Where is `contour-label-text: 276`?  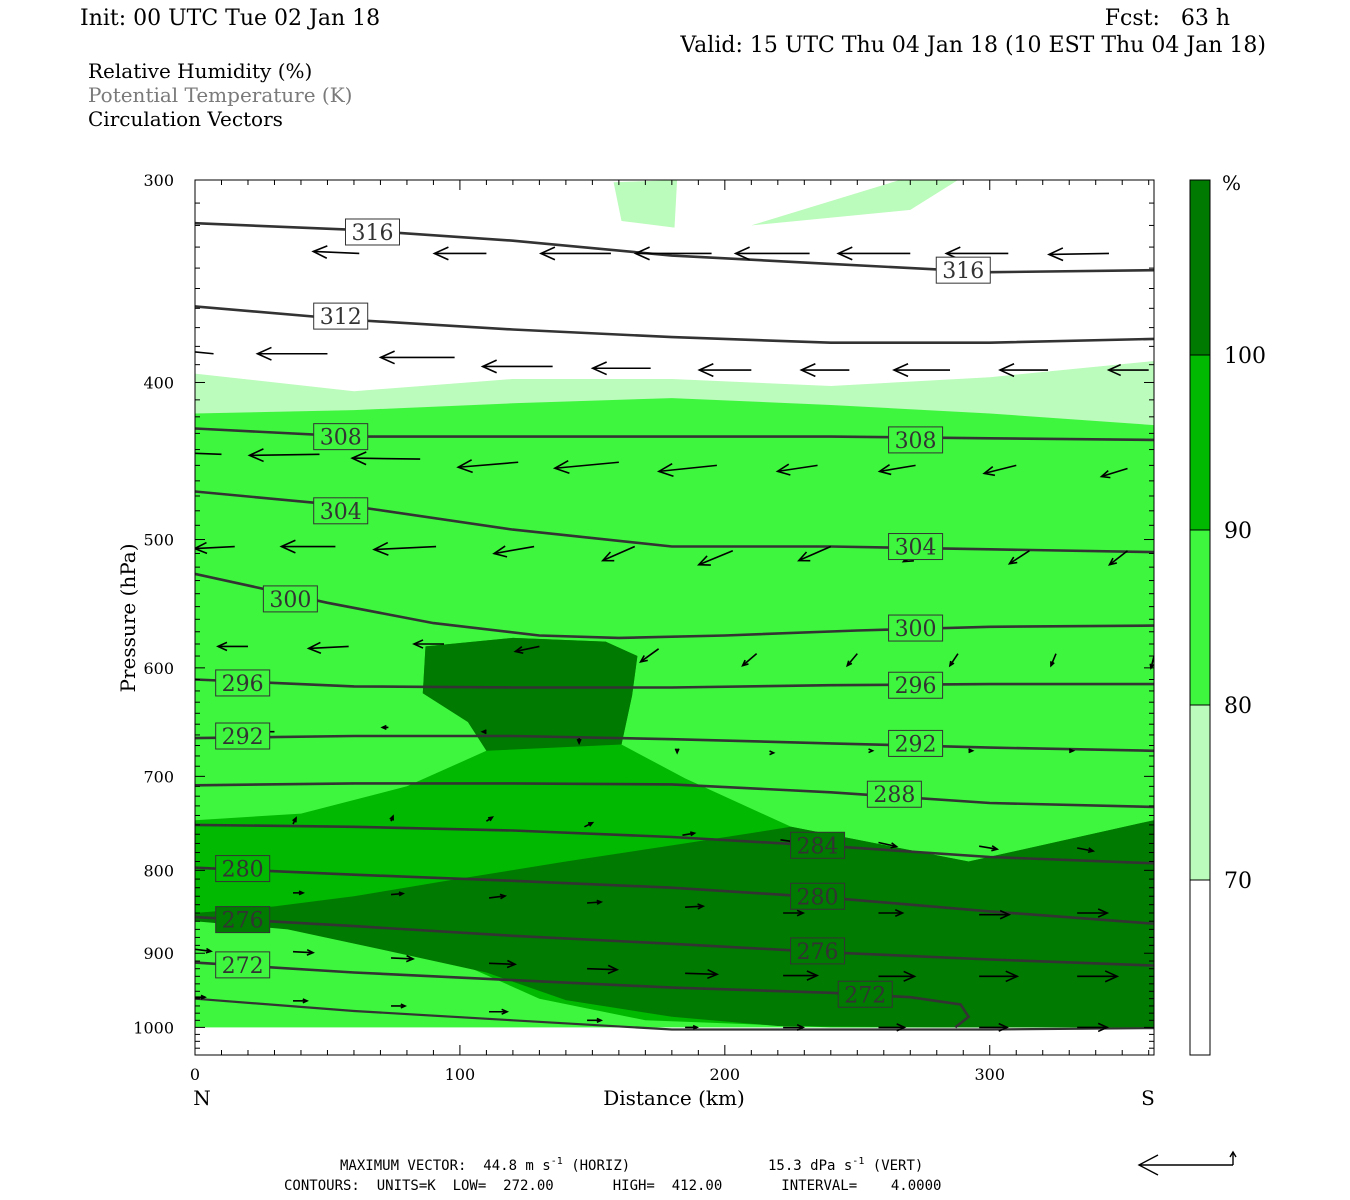 contour-label-text: 276 is located at coordinates (818, 952).